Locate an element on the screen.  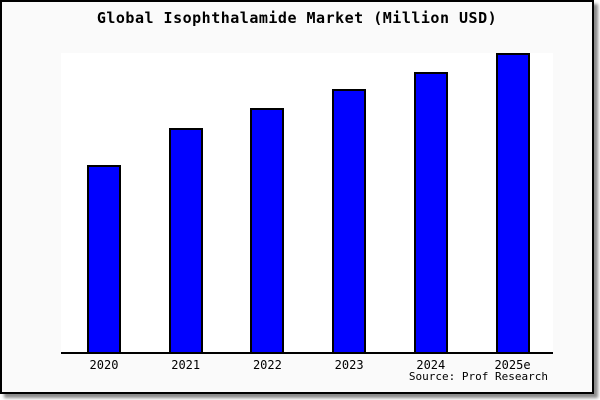
x-tick-label-2023: 2023 is located at coordinates (349, 365).